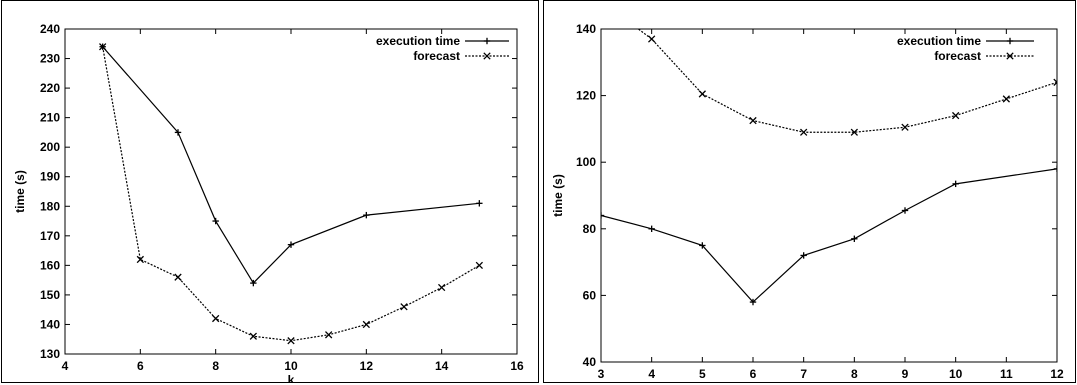 The height and width of the screenshot is (385, 1077). I want to click on x-tick-label: 16, so click(517, 366).